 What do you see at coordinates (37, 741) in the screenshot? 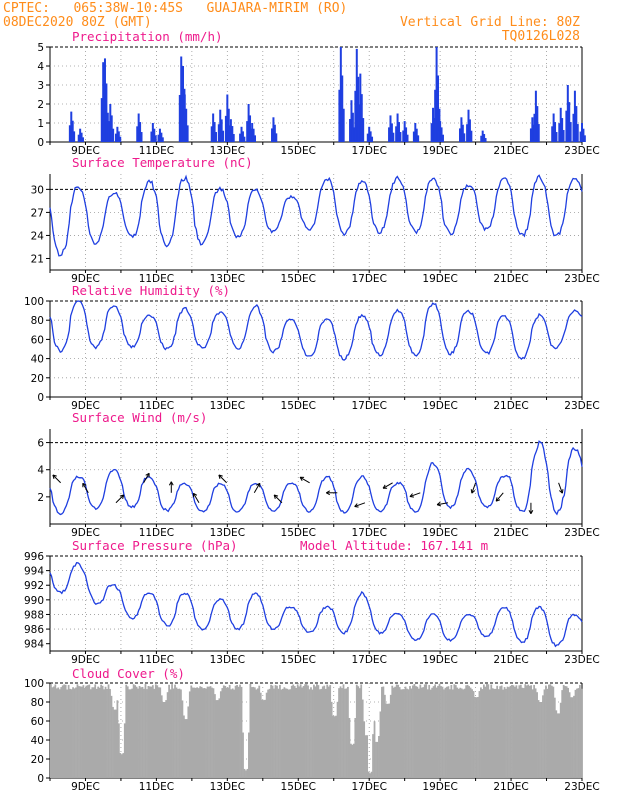
I see `y-tick-label: 40` at bounding box center [37, 741].